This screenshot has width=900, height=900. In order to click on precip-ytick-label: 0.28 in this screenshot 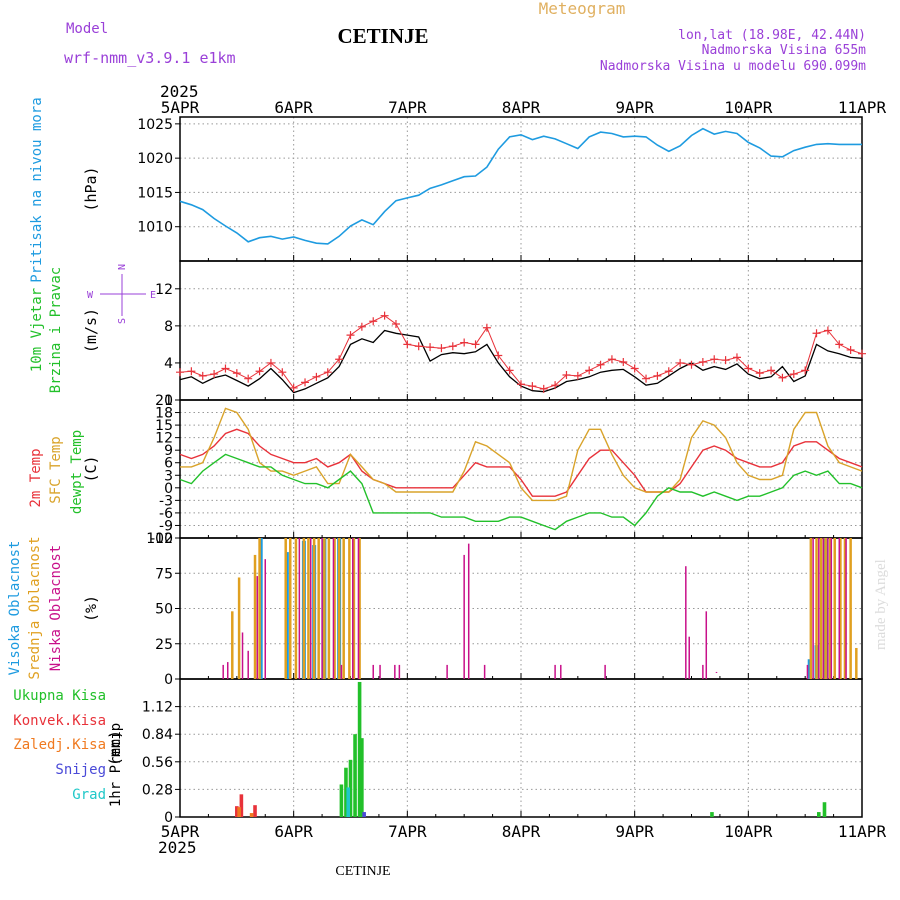, I will do `click(157, 790)`.